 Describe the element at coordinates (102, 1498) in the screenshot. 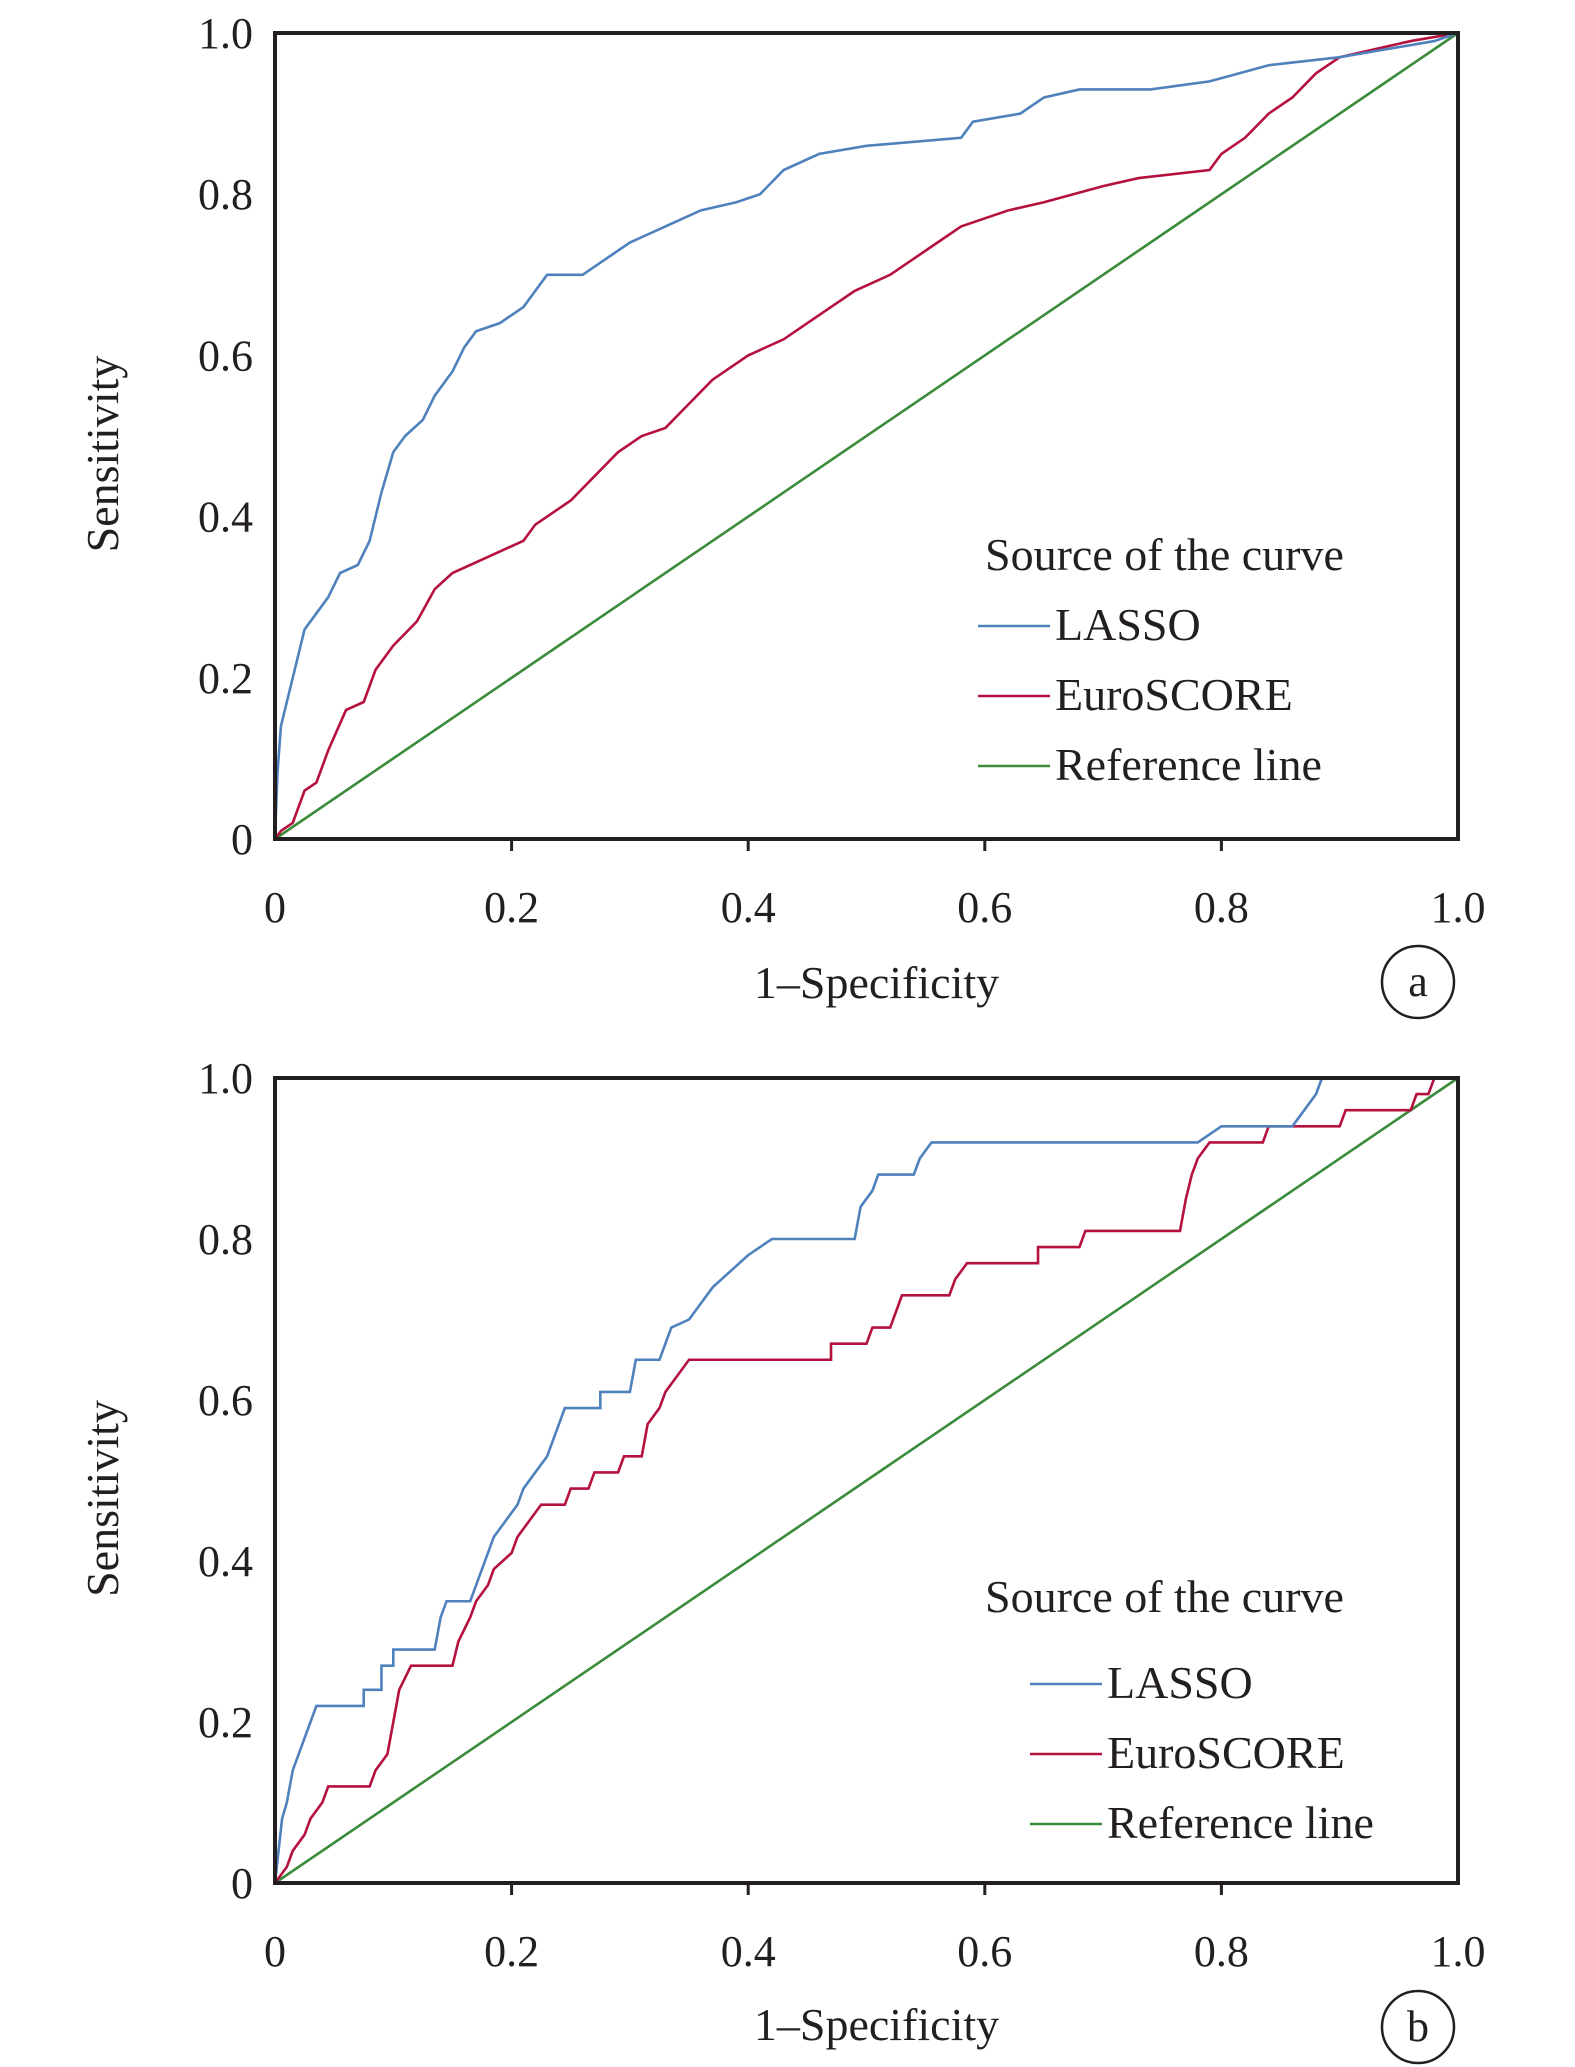

I see `y-axis-label-b: Sensitivity` at that location.